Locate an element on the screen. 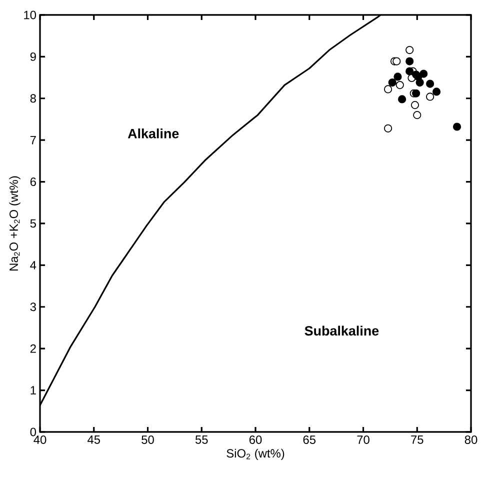 The height and width of the screenshot is (491, 499). x-axis-title: SiO$_{2}$ (wt%) is located at coordinates (255, 454).